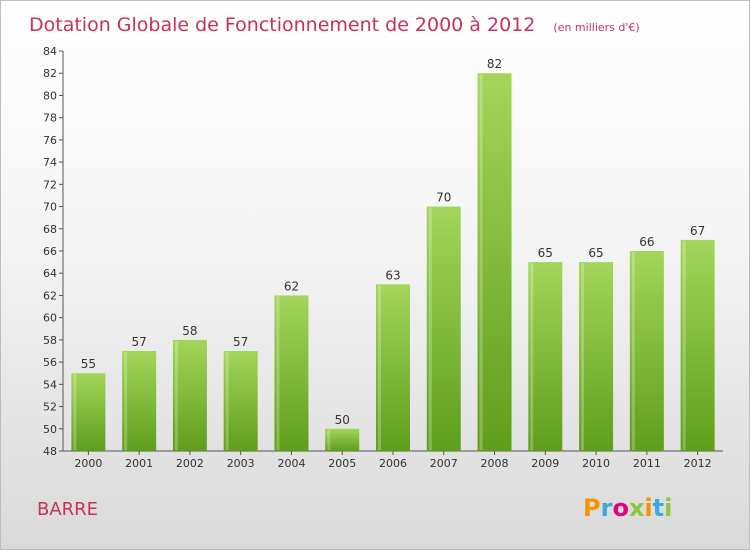  I want to click on bar-2010, so click(596, 356).